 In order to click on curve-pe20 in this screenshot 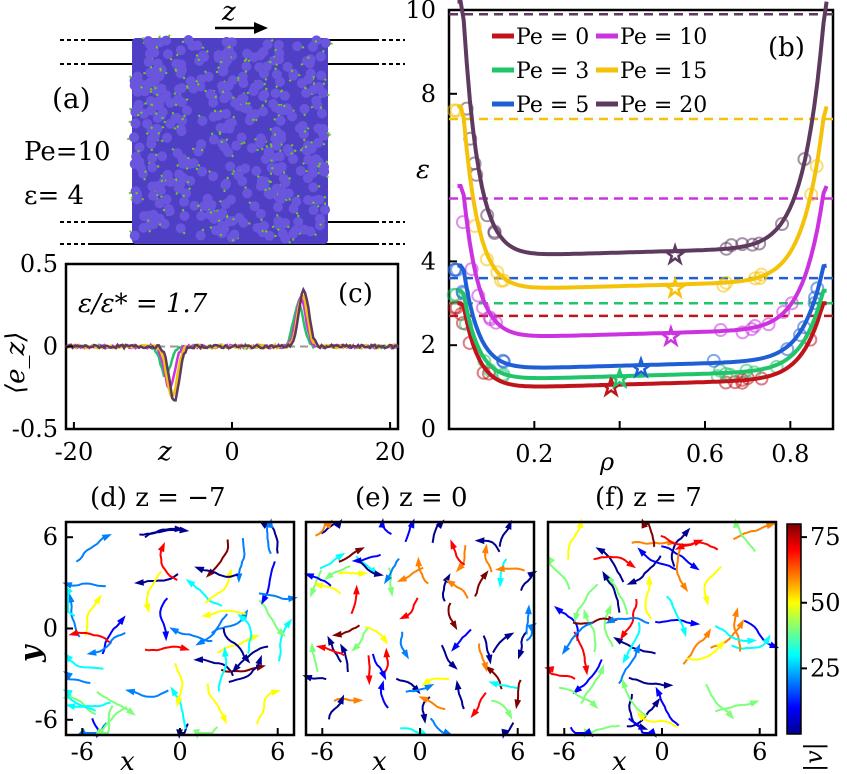, I will do `click(643, 128)`.